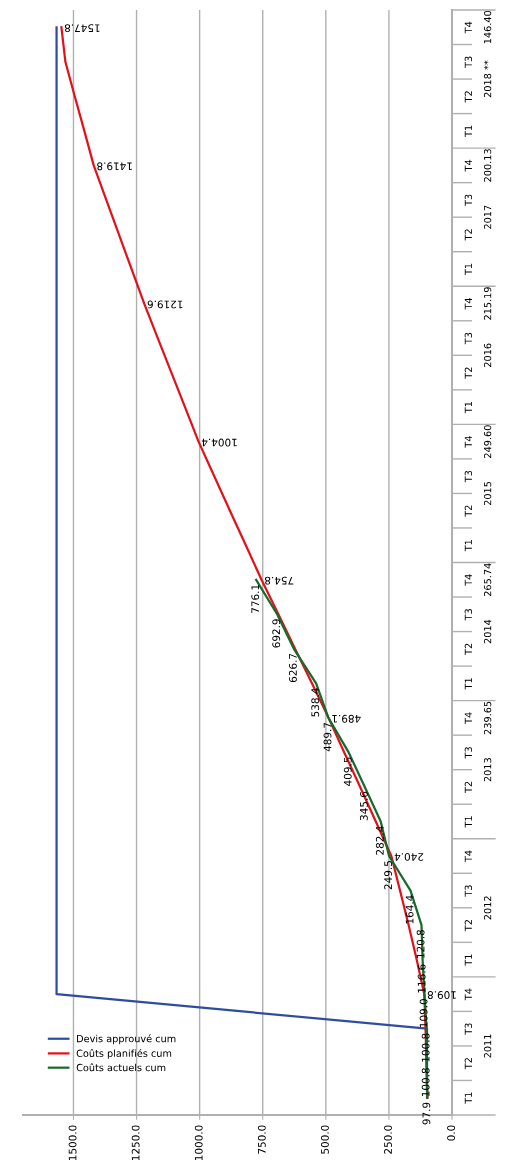 This screenshot has width=529, height=1169. I want to click on text: 265.74, so click(487, 580).